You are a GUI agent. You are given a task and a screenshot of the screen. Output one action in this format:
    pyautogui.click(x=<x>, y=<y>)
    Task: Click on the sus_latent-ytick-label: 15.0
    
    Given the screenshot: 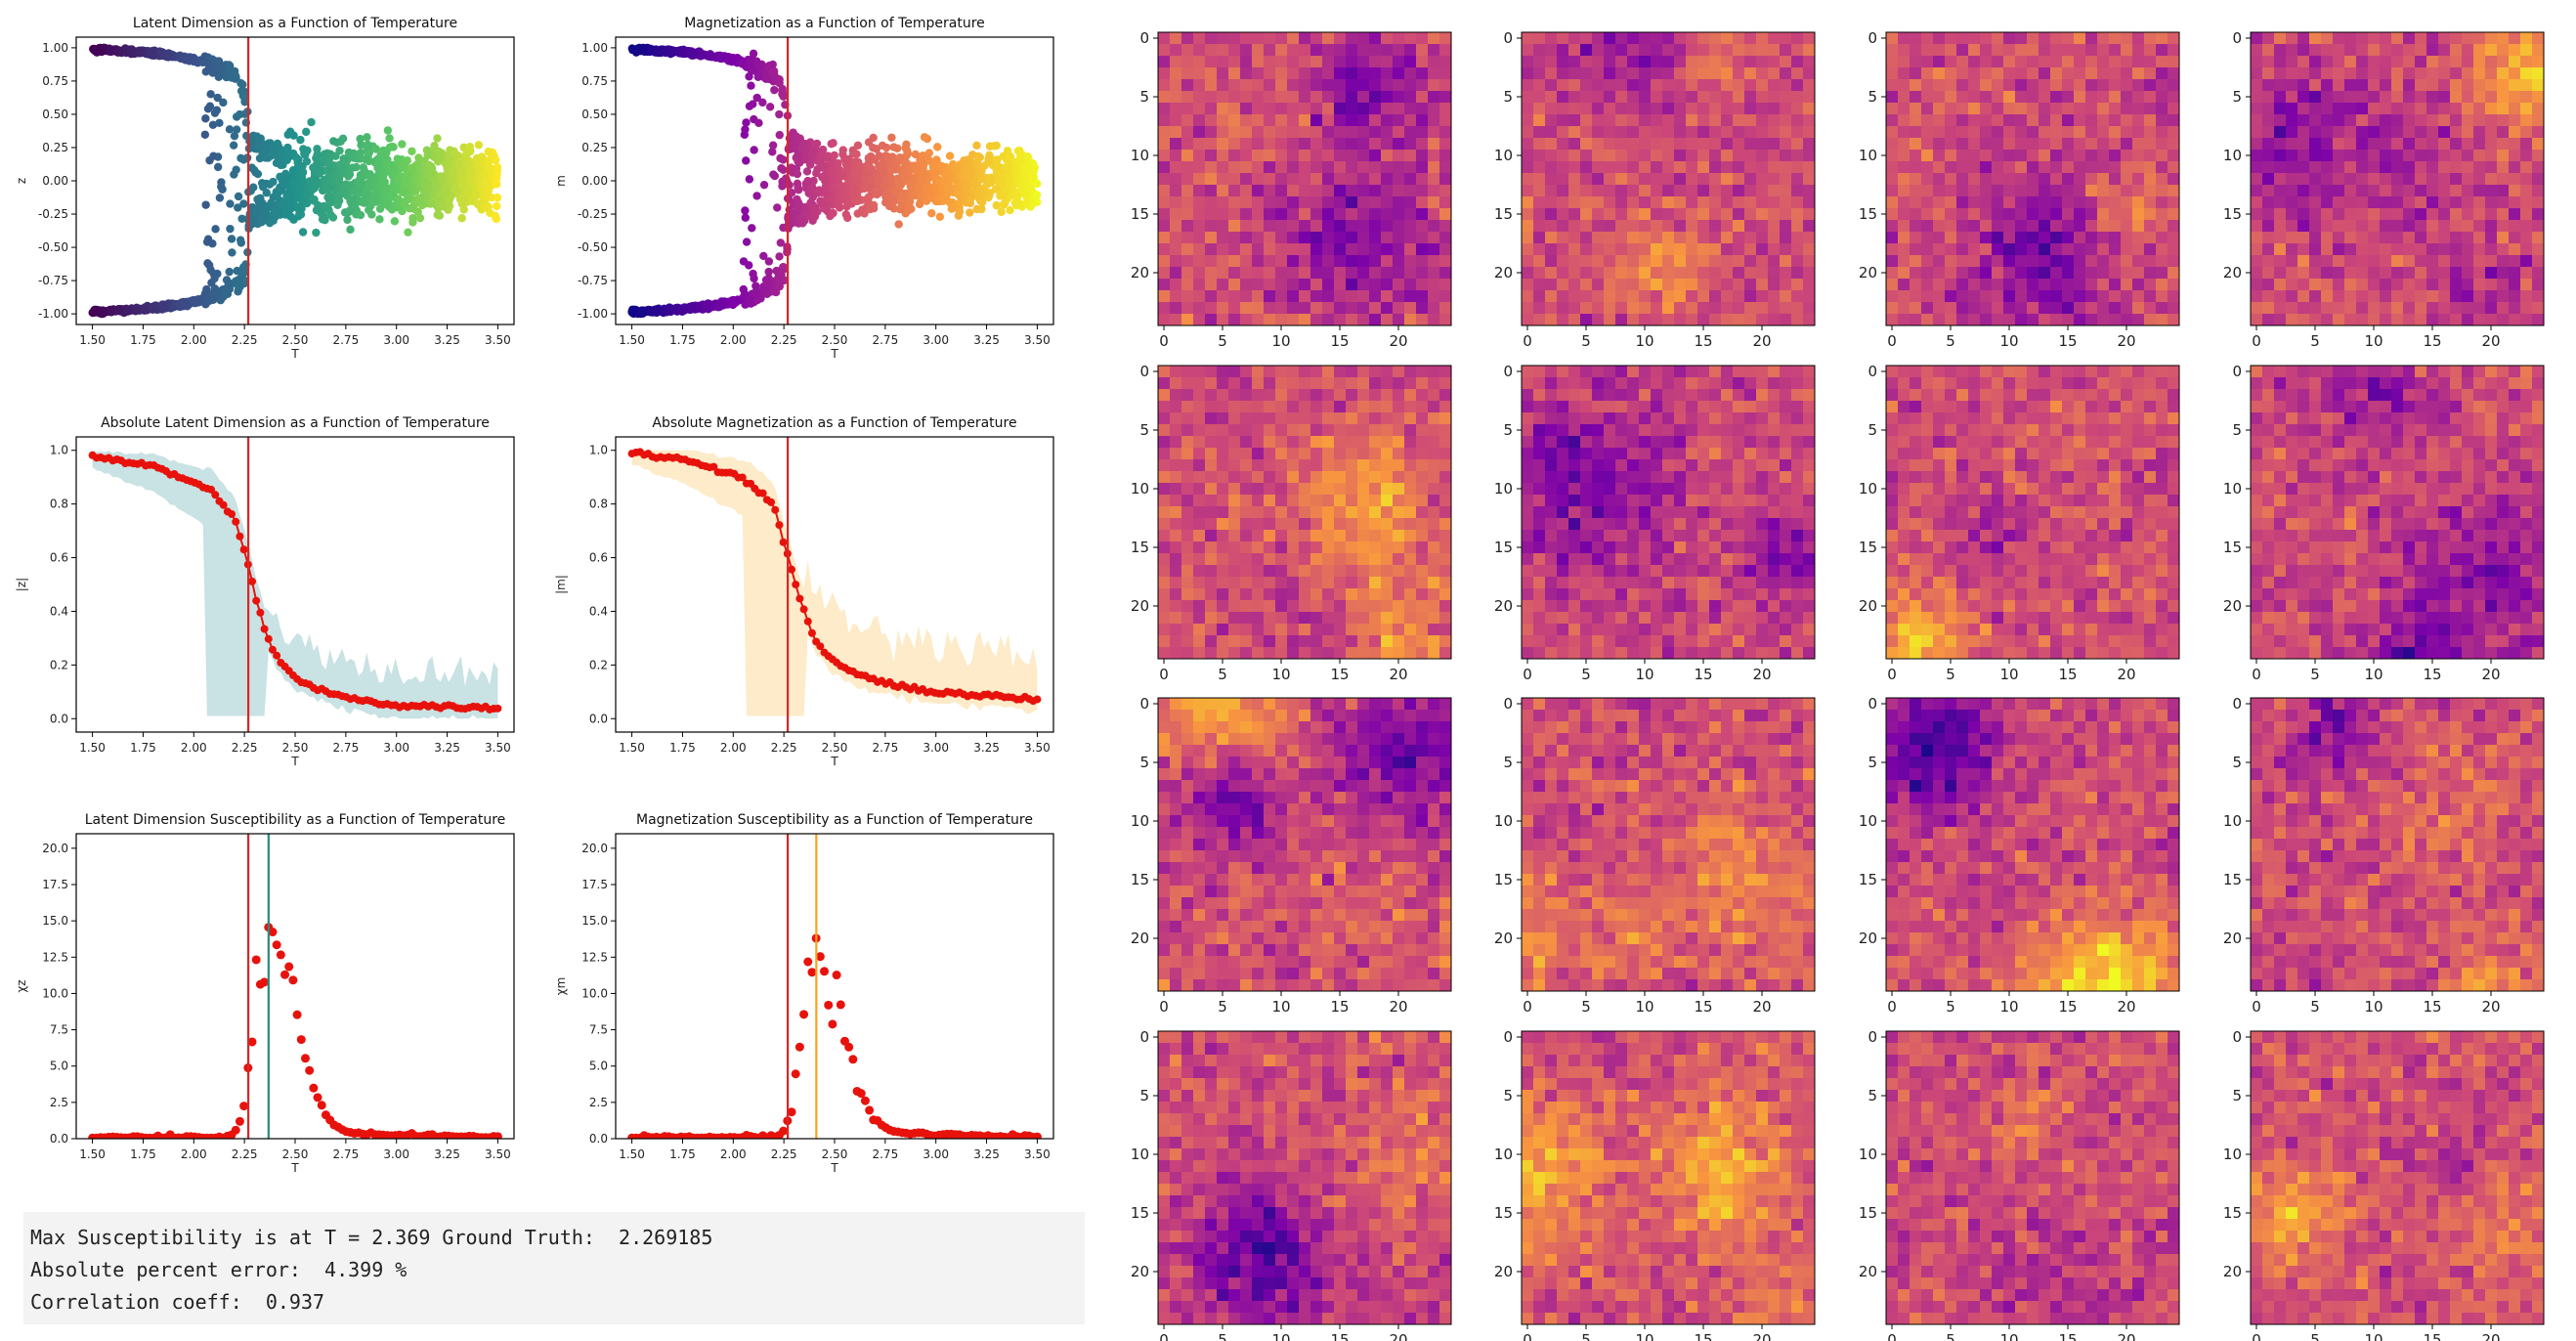 What is the action you would take?
    pyautogui.click(x=55, y=921)
    